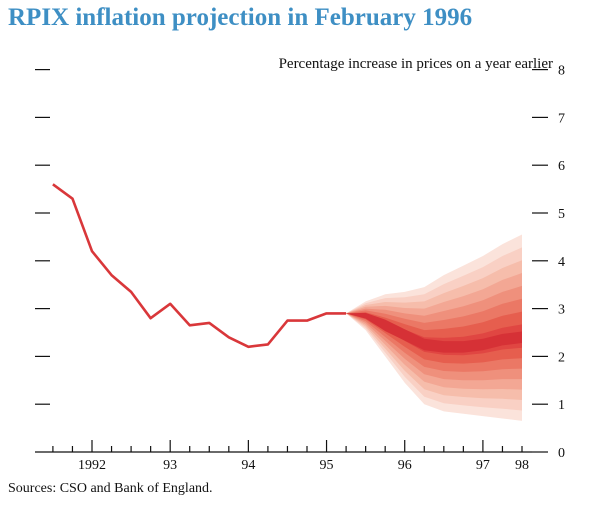 Image resolution: width=606 pixels, height=514 pixels. I want to click on y-tick-label-1: 1, so click(561, 405).